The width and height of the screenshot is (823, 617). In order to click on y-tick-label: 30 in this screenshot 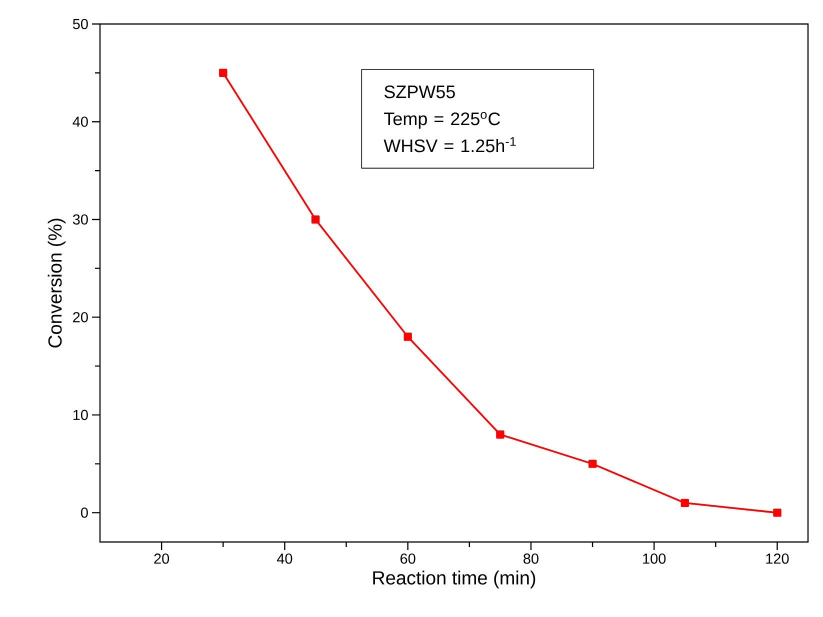, I will do `click(80, 219)`.